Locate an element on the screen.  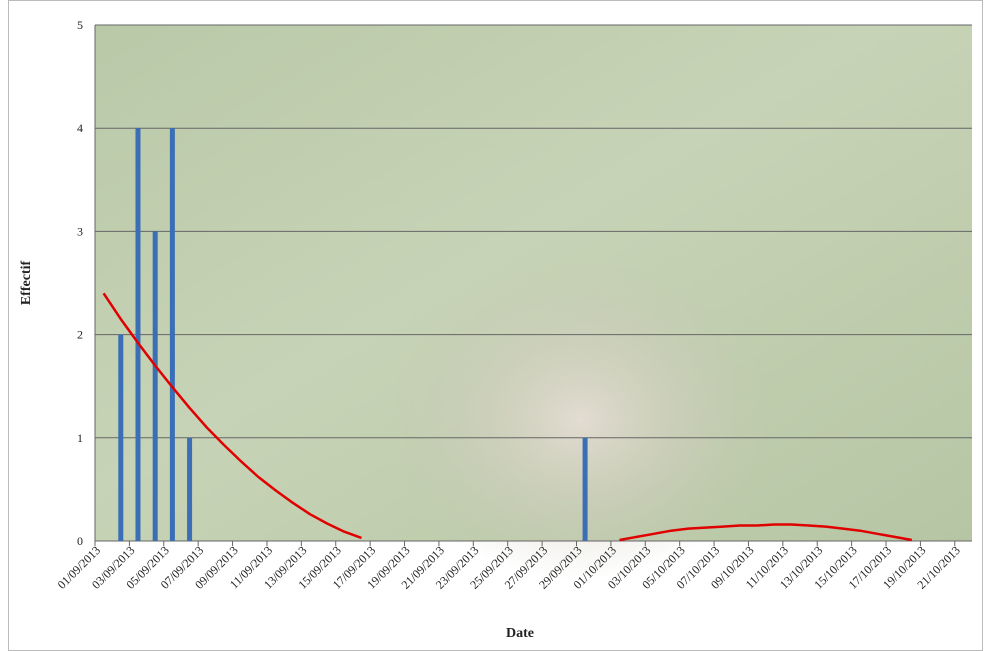
y-axis-title: Effectif is located at coordinates (26, 283).